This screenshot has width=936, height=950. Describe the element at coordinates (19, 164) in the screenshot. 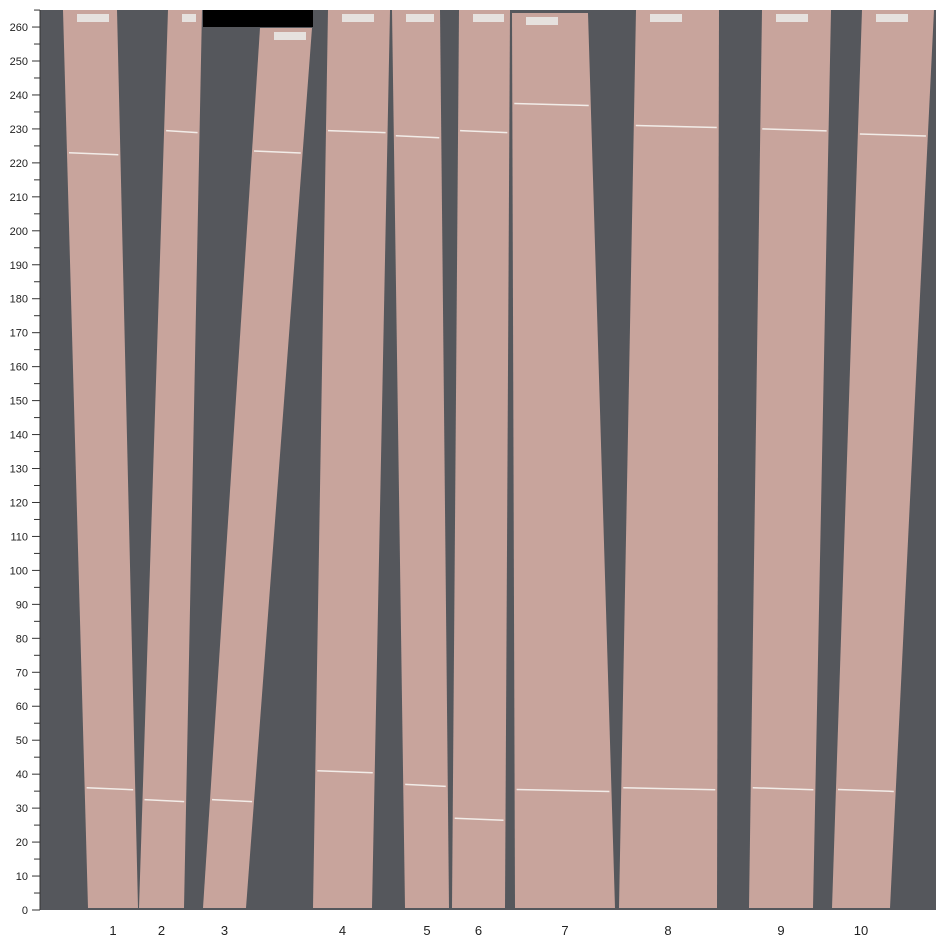

I see `y-tick-label: 220` at that location.